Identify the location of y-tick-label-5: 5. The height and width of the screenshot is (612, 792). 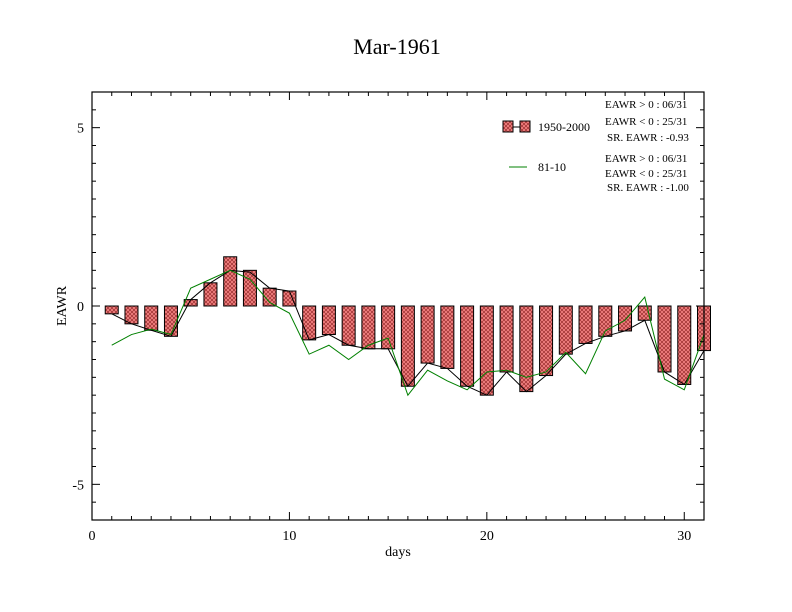
(80, 129).